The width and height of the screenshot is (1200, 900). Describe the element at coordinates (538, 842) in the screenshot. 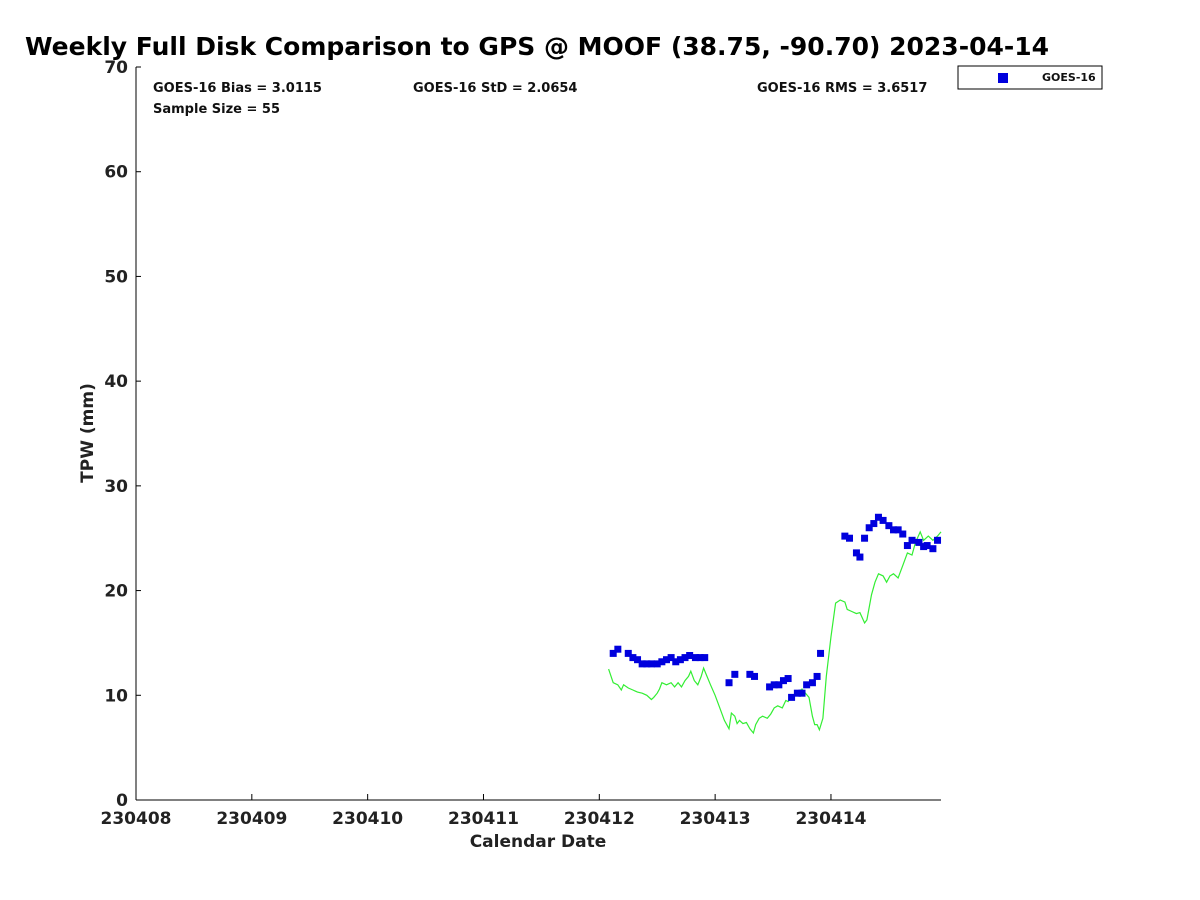

I see `x-axis-label: Calendar Date` at that location.